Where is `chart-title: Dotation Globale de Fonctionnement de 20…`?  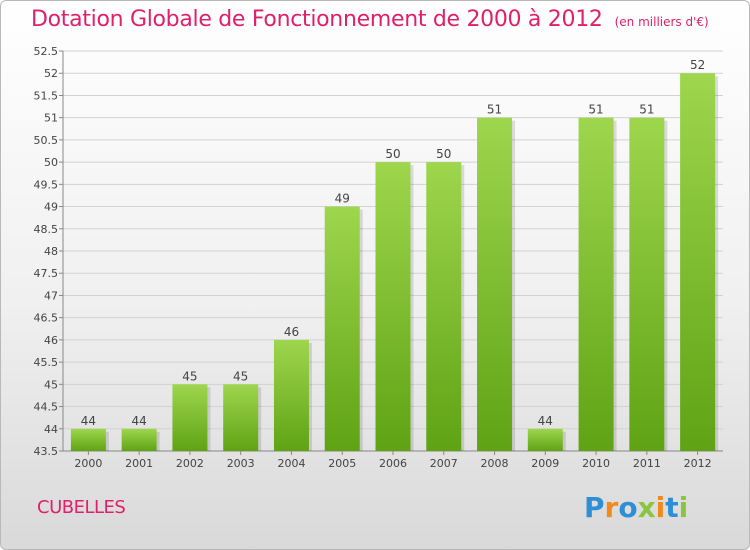
chart-title: Dotation Globale de Fonctionnement de 20… is located at coordinates (370, 19).